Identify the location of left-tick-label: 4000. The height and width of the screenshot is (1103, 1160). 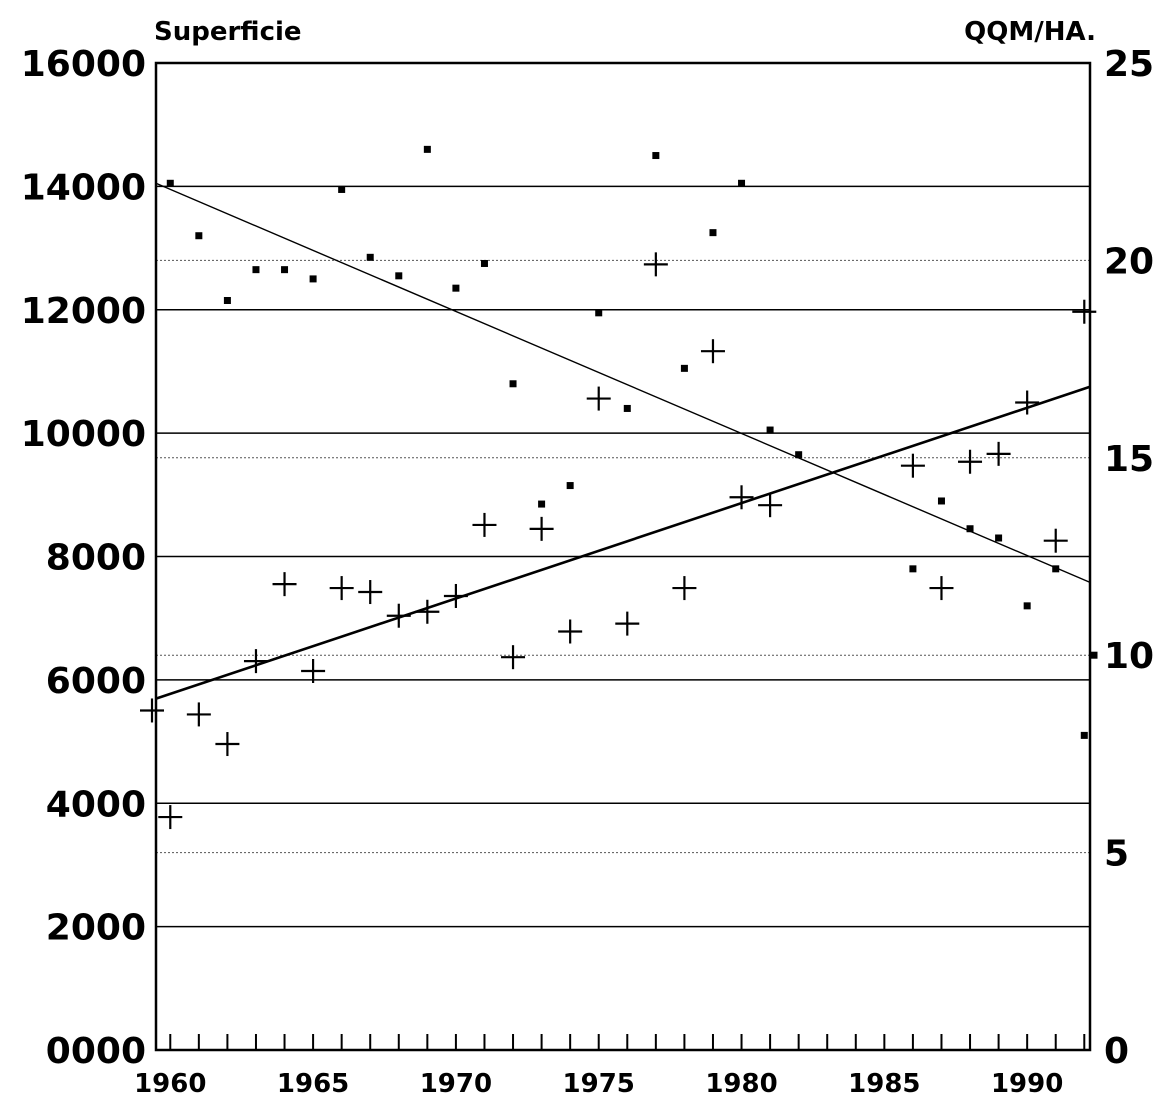
(96, 804).